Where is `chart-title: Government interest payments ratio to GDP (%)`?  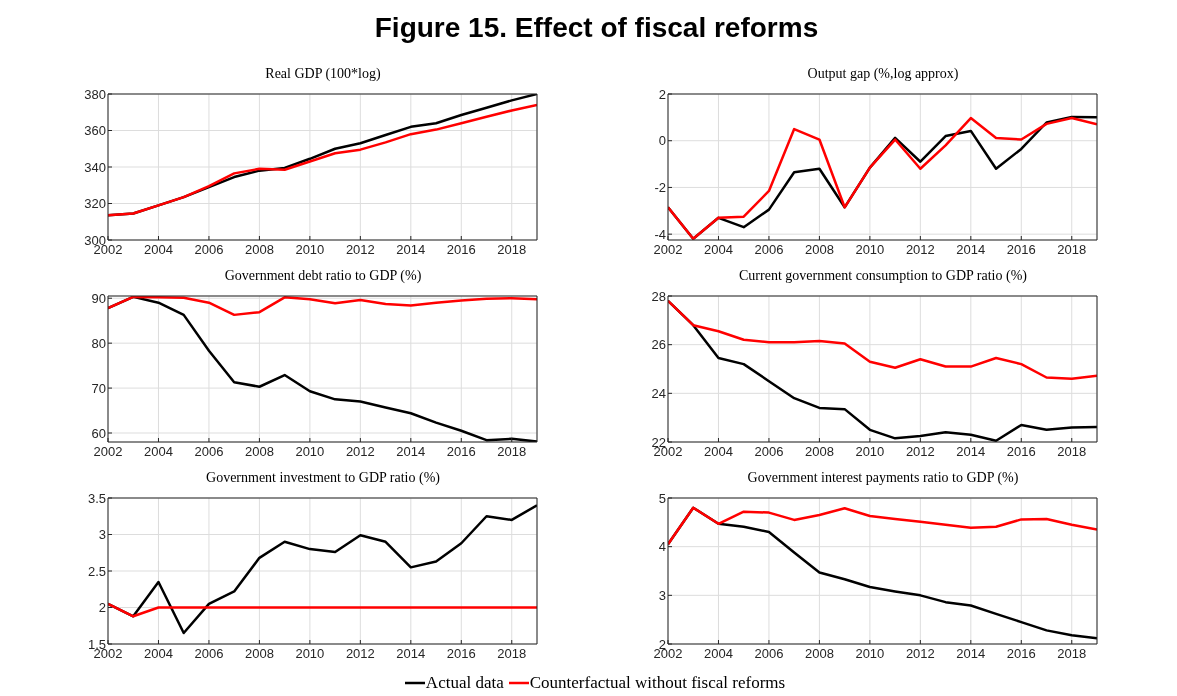 chart-title: Government interest payments ratio to GDP (%) is located at coordinates (883, 478).